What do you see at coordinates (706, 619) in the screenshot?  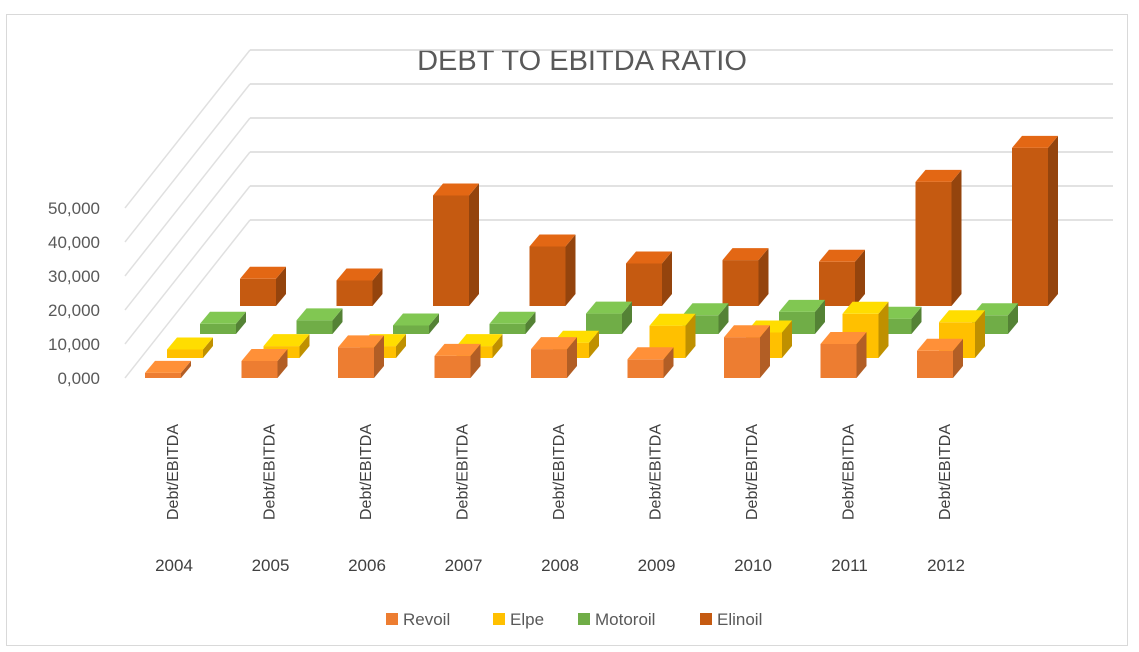 I see `legend-swatch-elinoil` at bounding box center [706, 619].